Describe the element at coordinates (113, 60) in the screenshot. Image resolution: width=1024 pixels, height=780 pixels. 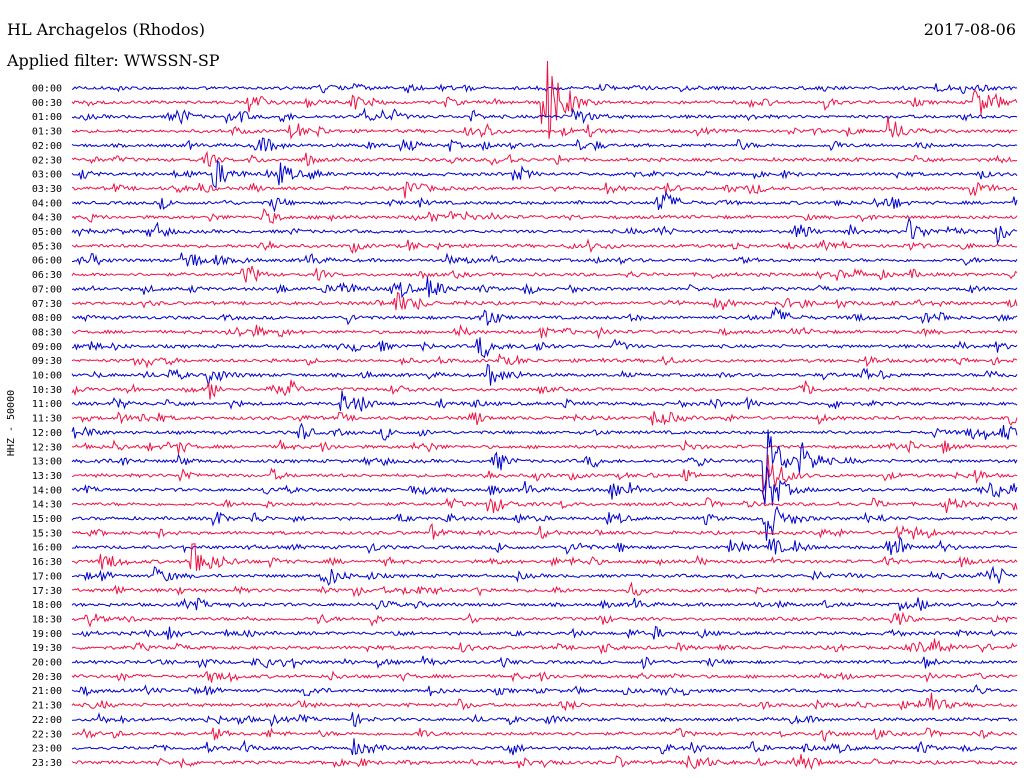
I see `filter-subtitle: Applied filter: WWSSN-SP` at that location.